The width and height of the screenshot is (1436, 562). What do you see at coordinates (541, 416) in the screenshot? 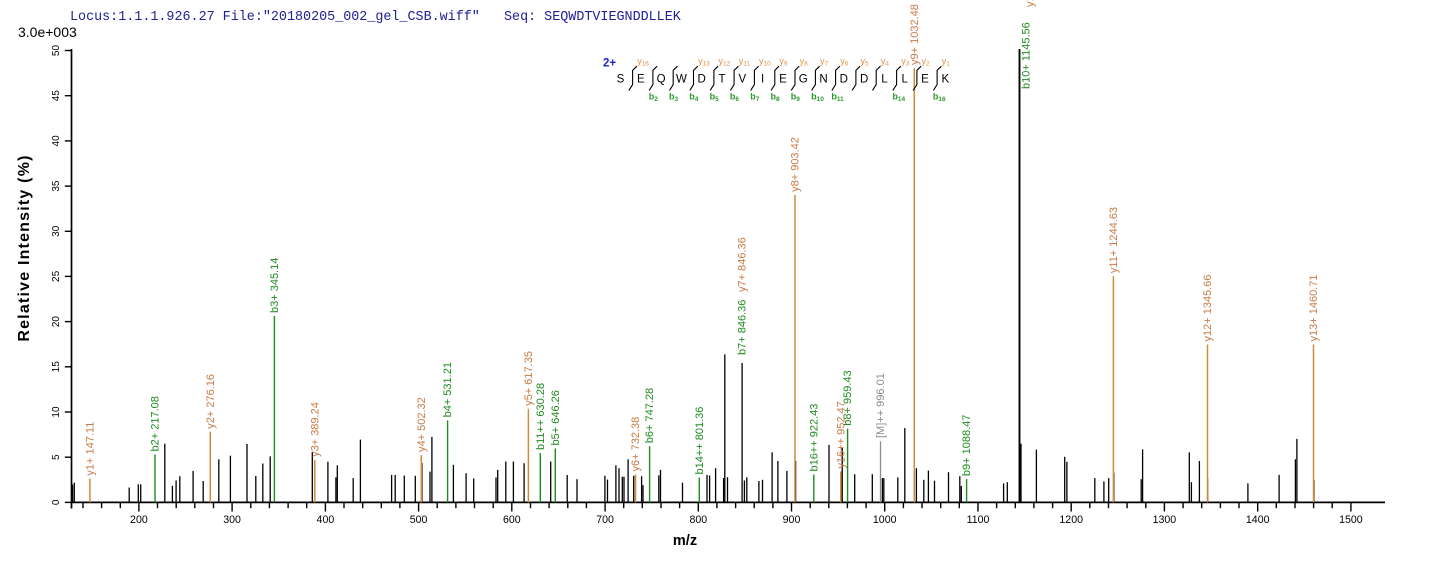
I see `svg-text: b11++ 630.28` at bounding box center [541, 416].